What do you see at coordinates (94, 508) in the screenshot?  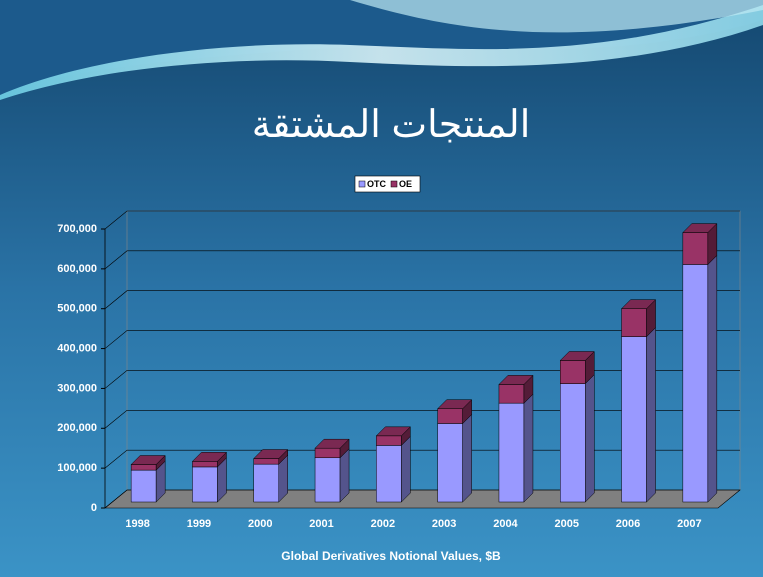 I see `y-tick-label: 0` at bounding box center [94, 508].